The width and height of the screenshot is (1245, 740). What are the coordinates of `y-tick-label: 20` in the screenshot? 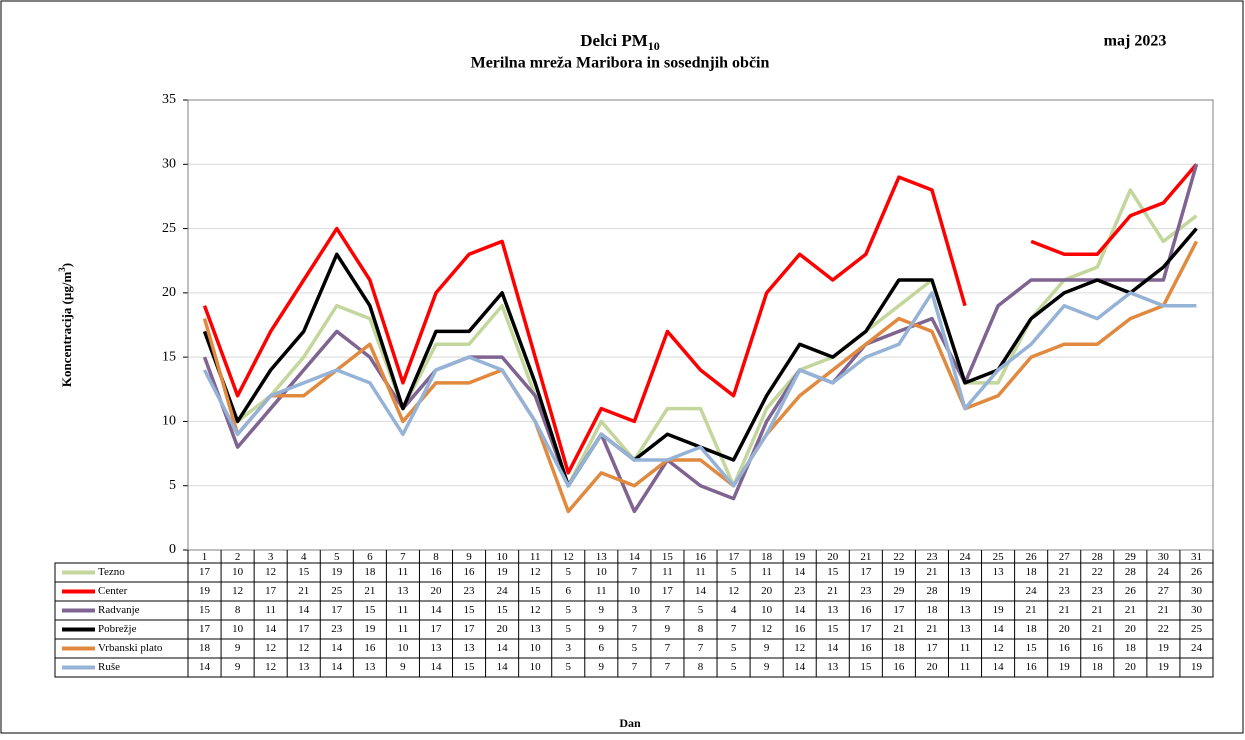 It's located at (169, 292).